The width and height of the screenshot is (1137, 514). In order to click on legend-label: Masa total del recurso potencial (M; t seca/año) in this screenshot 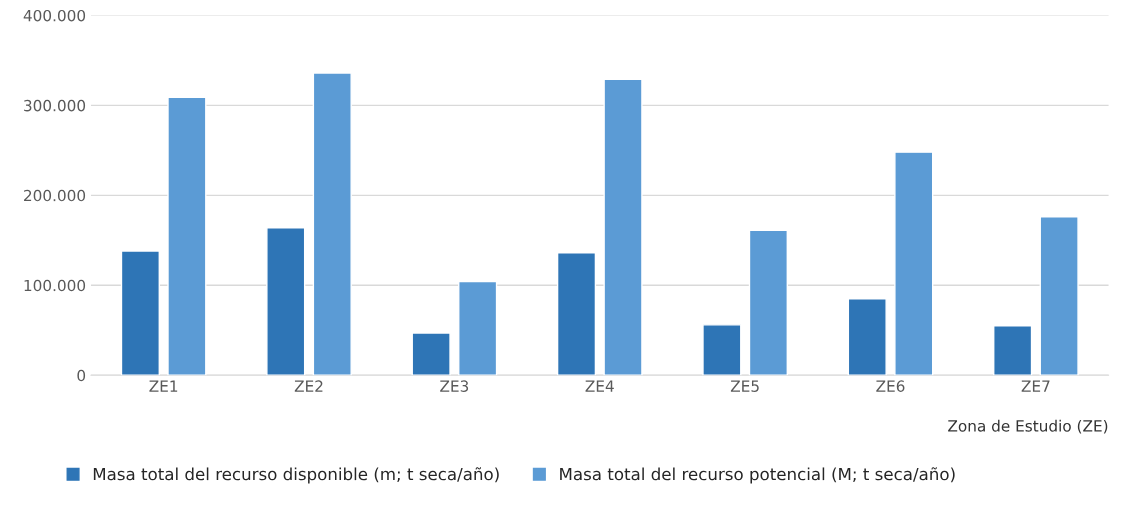, I will do `click(757, 475)`.